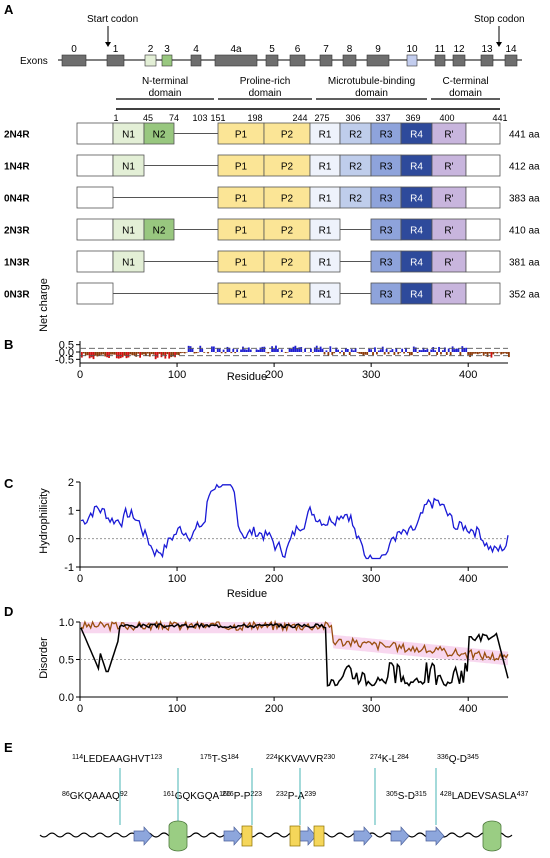  What do you see at coordinates (66, 661) in the screenshot?
I see `y-tick-label: 0.5` at bounding box center [66, 661].